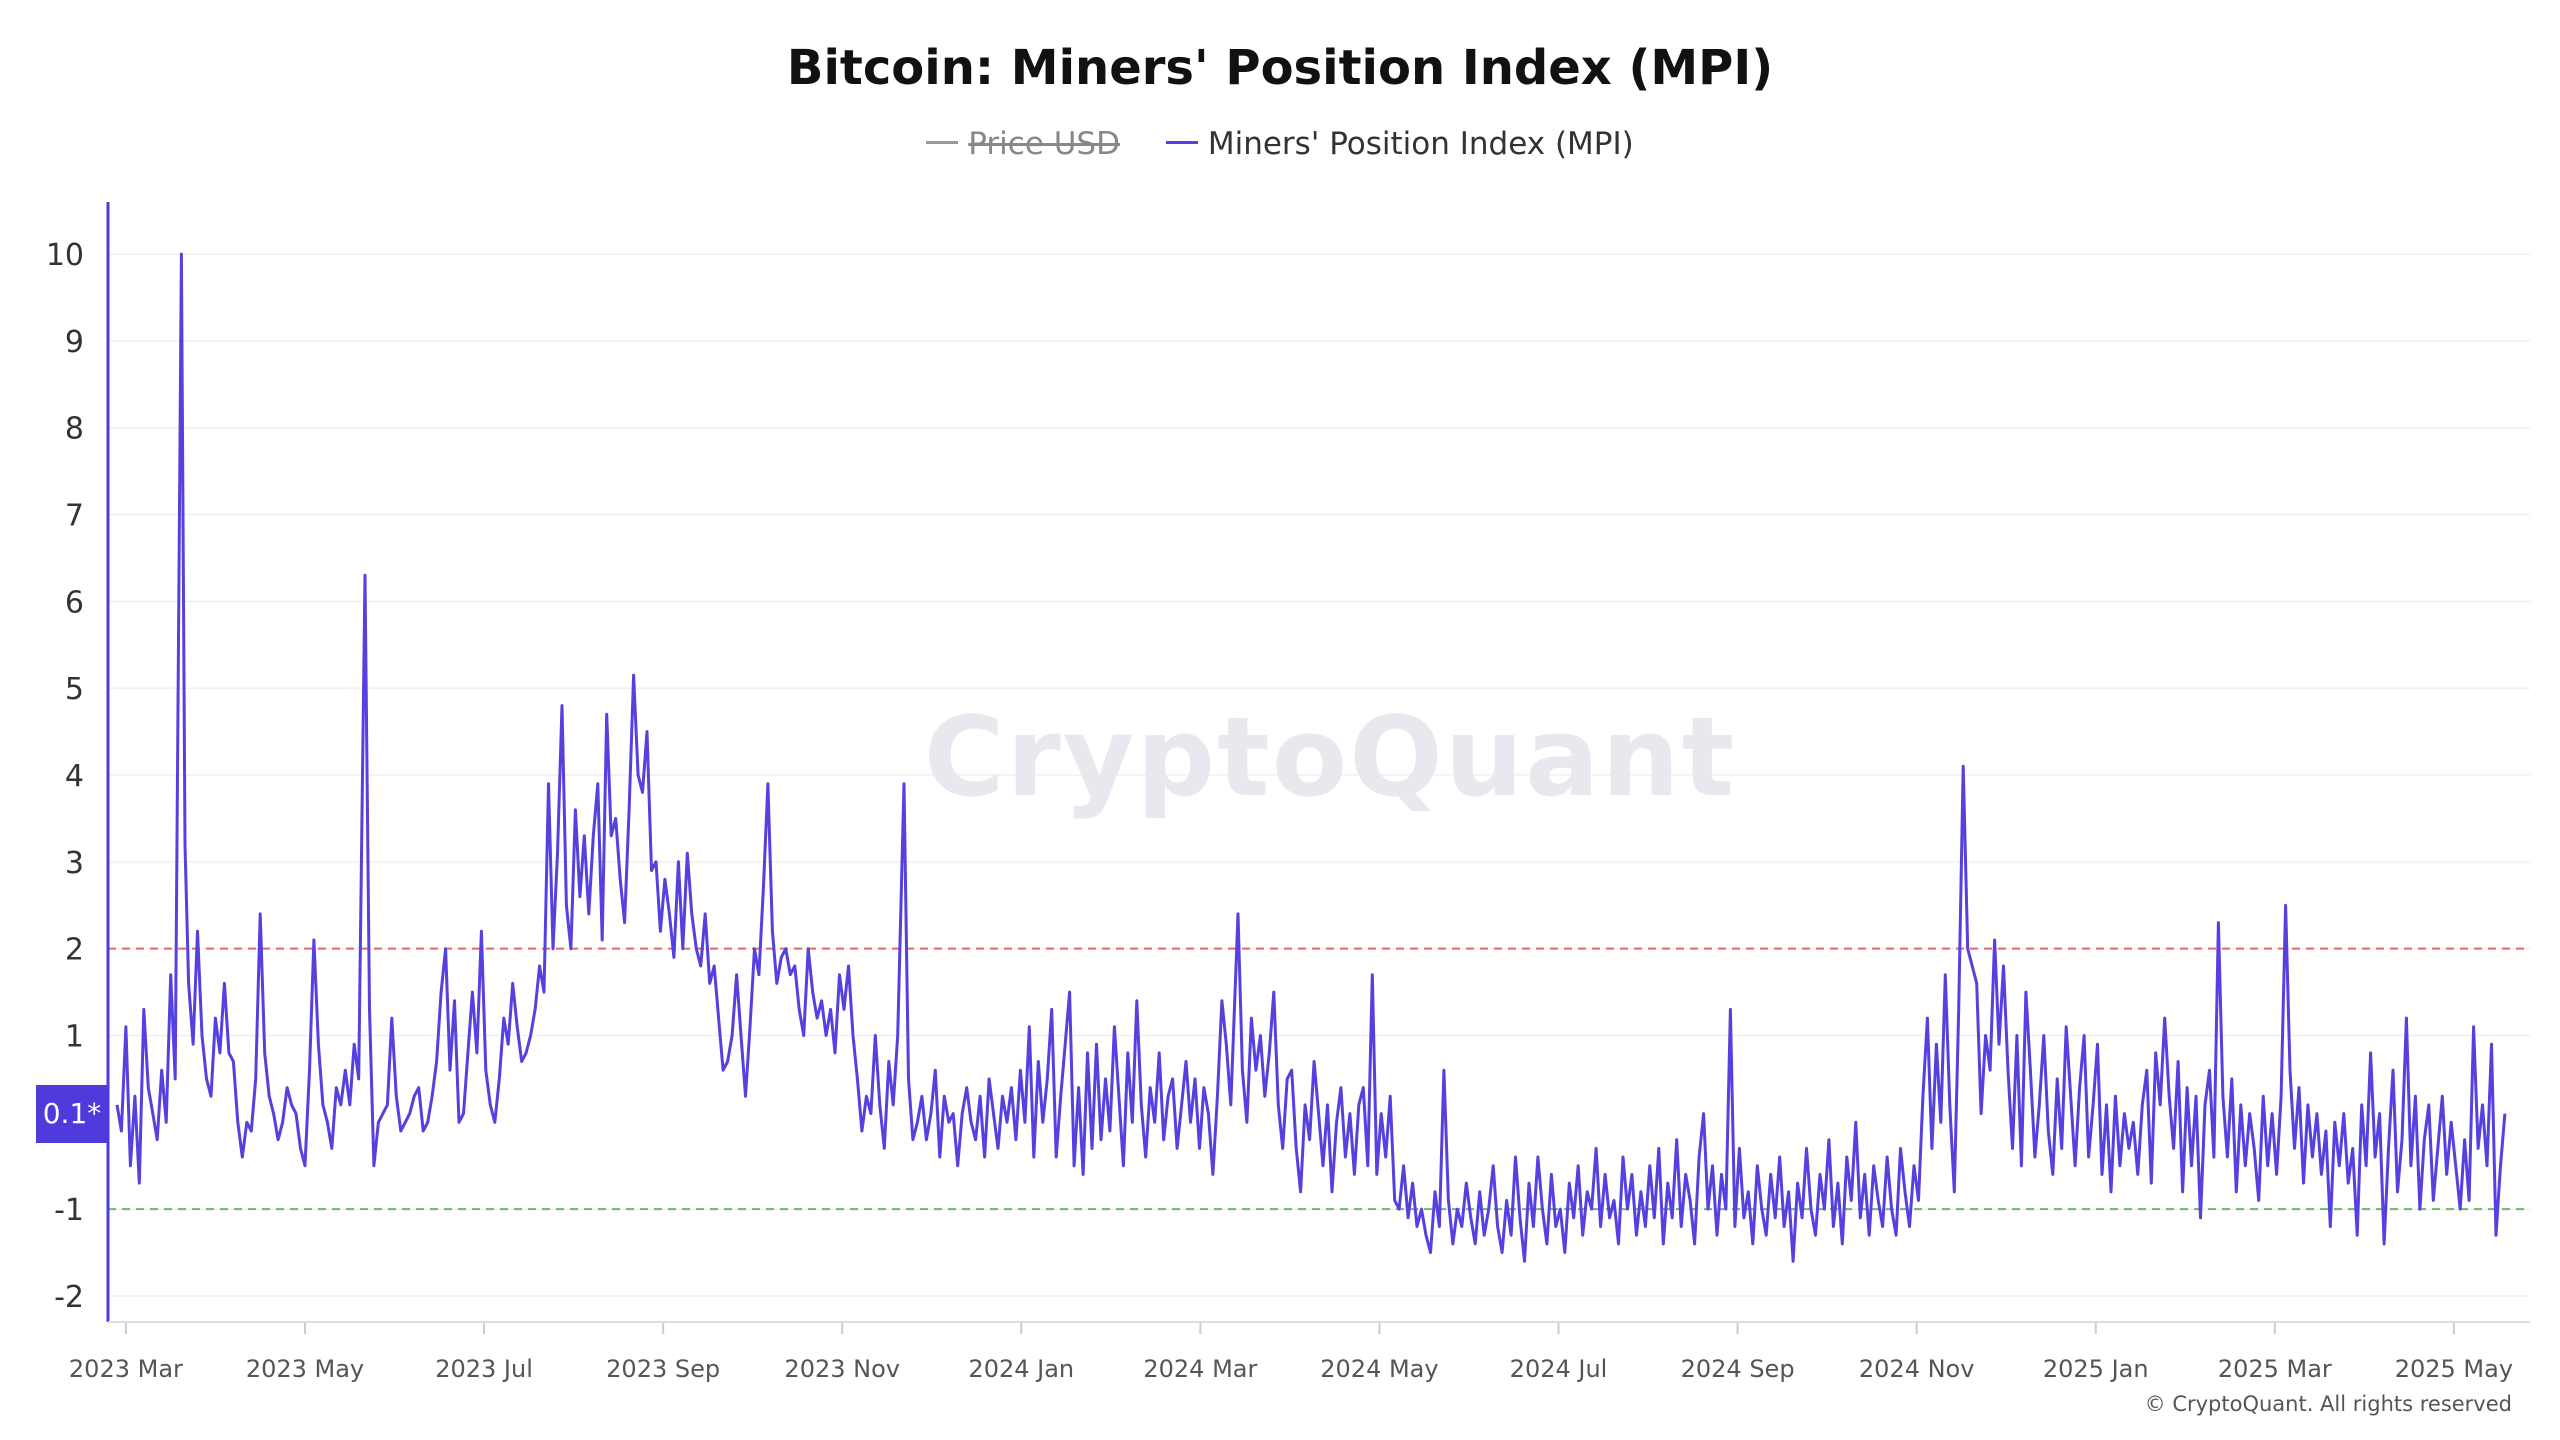  I want to click on x-tick-label: 2025 Mar, so click(2275, 1369).